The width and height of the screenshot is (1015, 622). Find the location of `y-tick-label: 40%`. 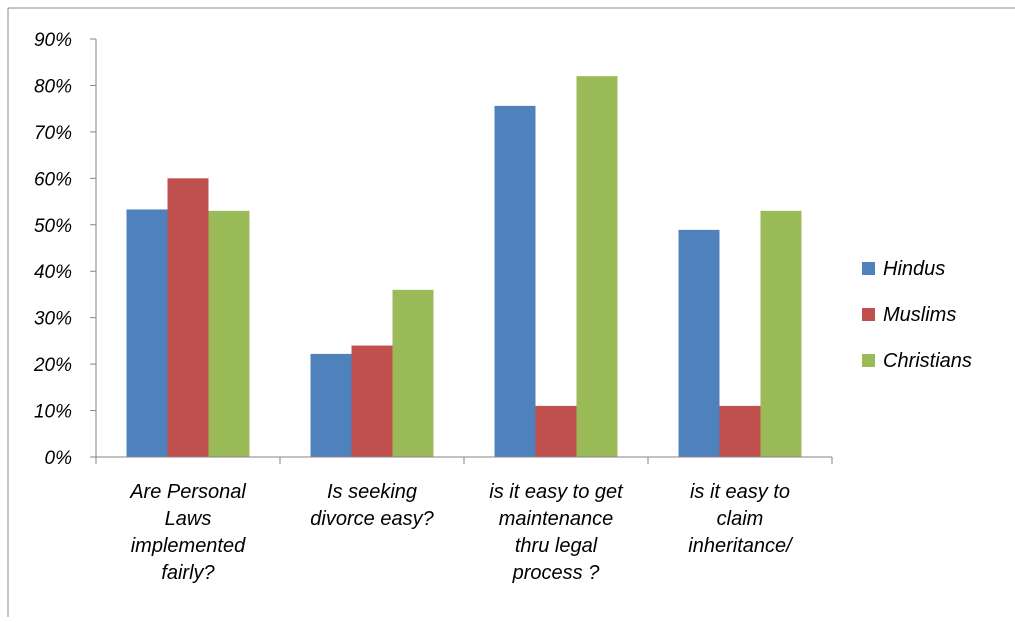

y-tick-label: 40% is located at coordinates (53, 272).